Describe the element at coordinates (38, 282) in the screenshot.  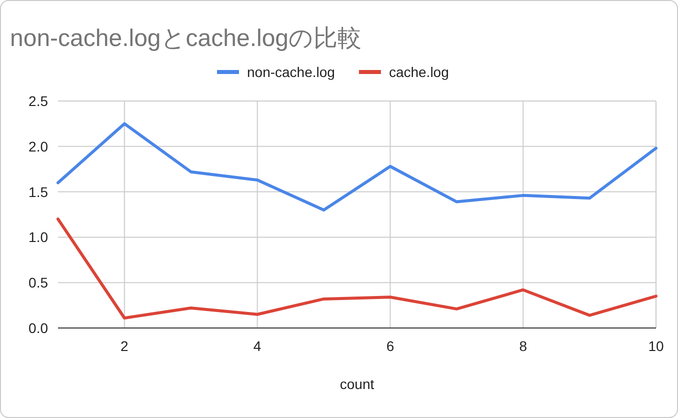
I see `y-tick-label: 0.5` at that location.